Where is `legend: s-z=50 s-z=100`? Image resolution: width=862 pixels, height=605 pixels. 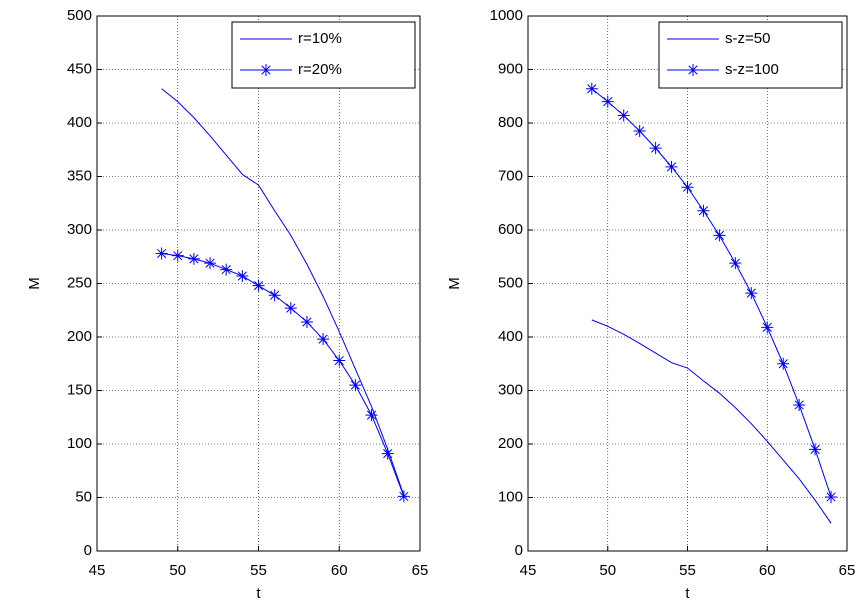
legend: s-z=50 s-z=100 is located at coordinates (750, 55).